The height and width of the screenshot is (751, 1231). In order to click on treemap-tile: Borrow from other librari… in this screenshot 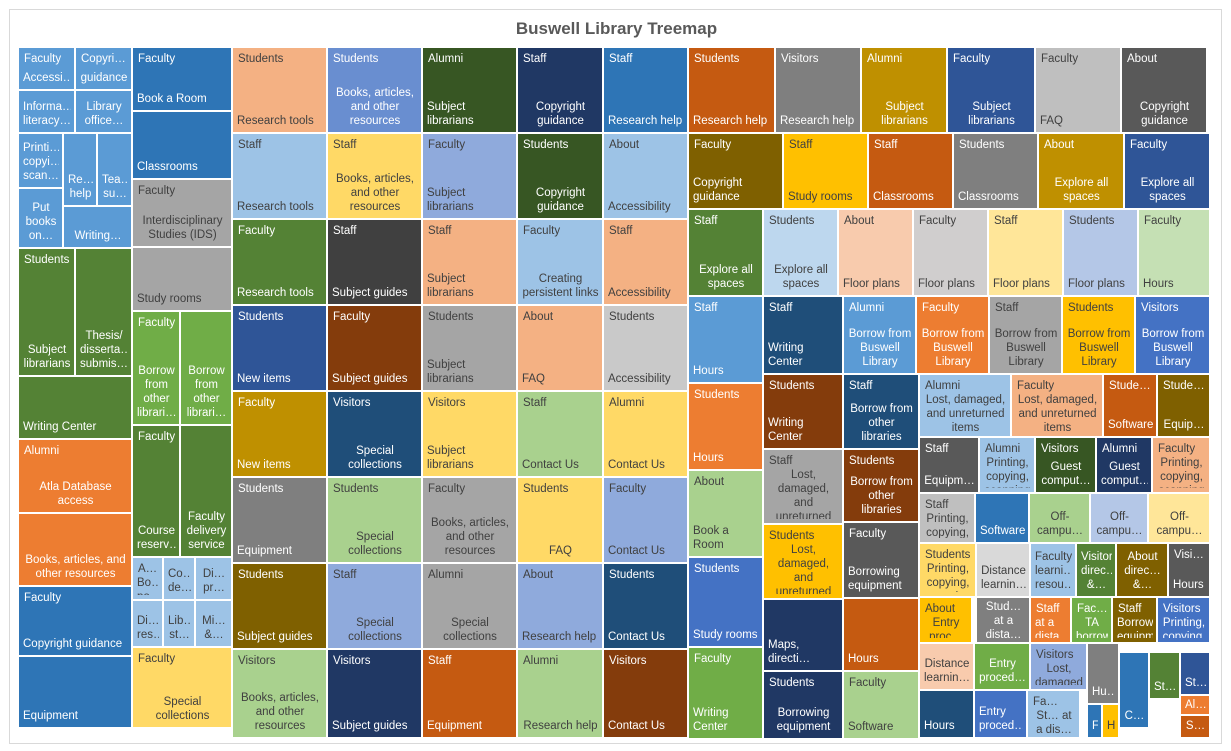, I will do `click(206, 368)`.